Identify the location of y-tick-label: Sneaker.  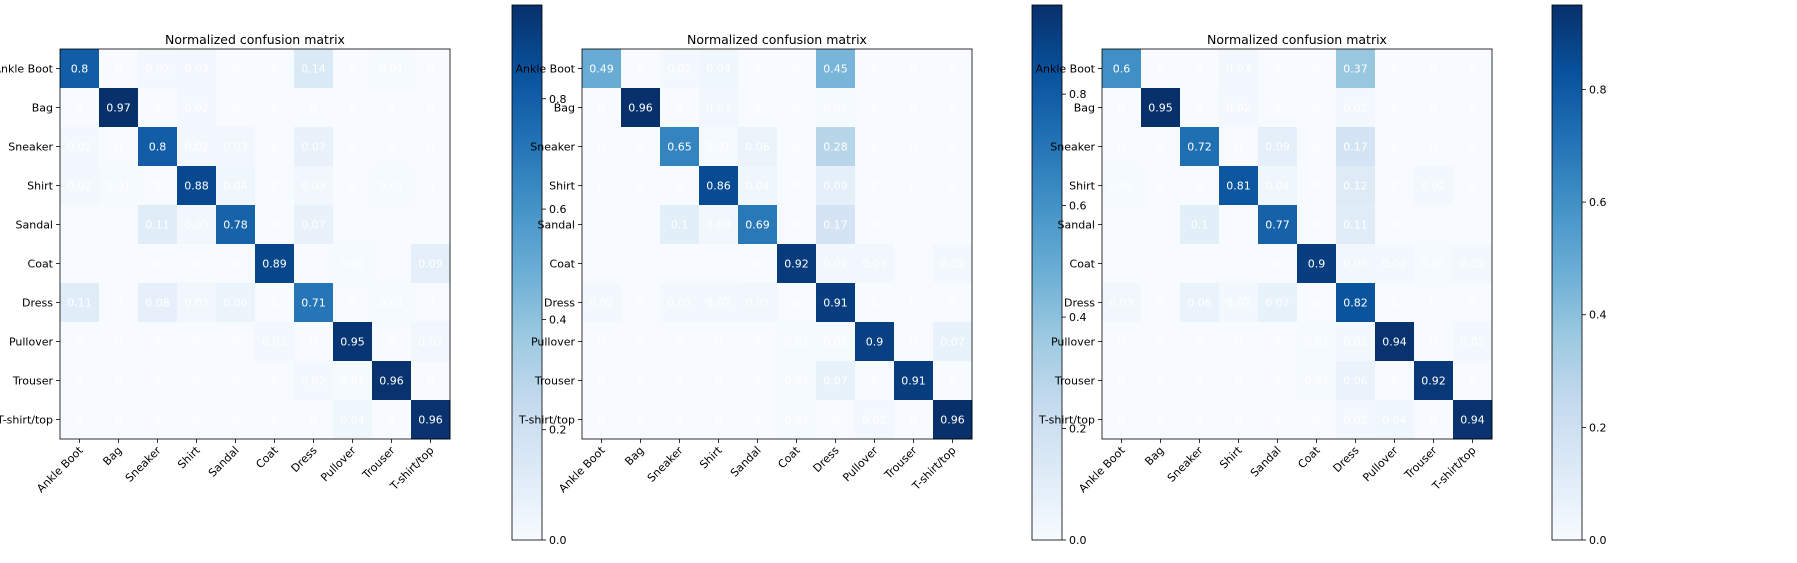
(552, 147).